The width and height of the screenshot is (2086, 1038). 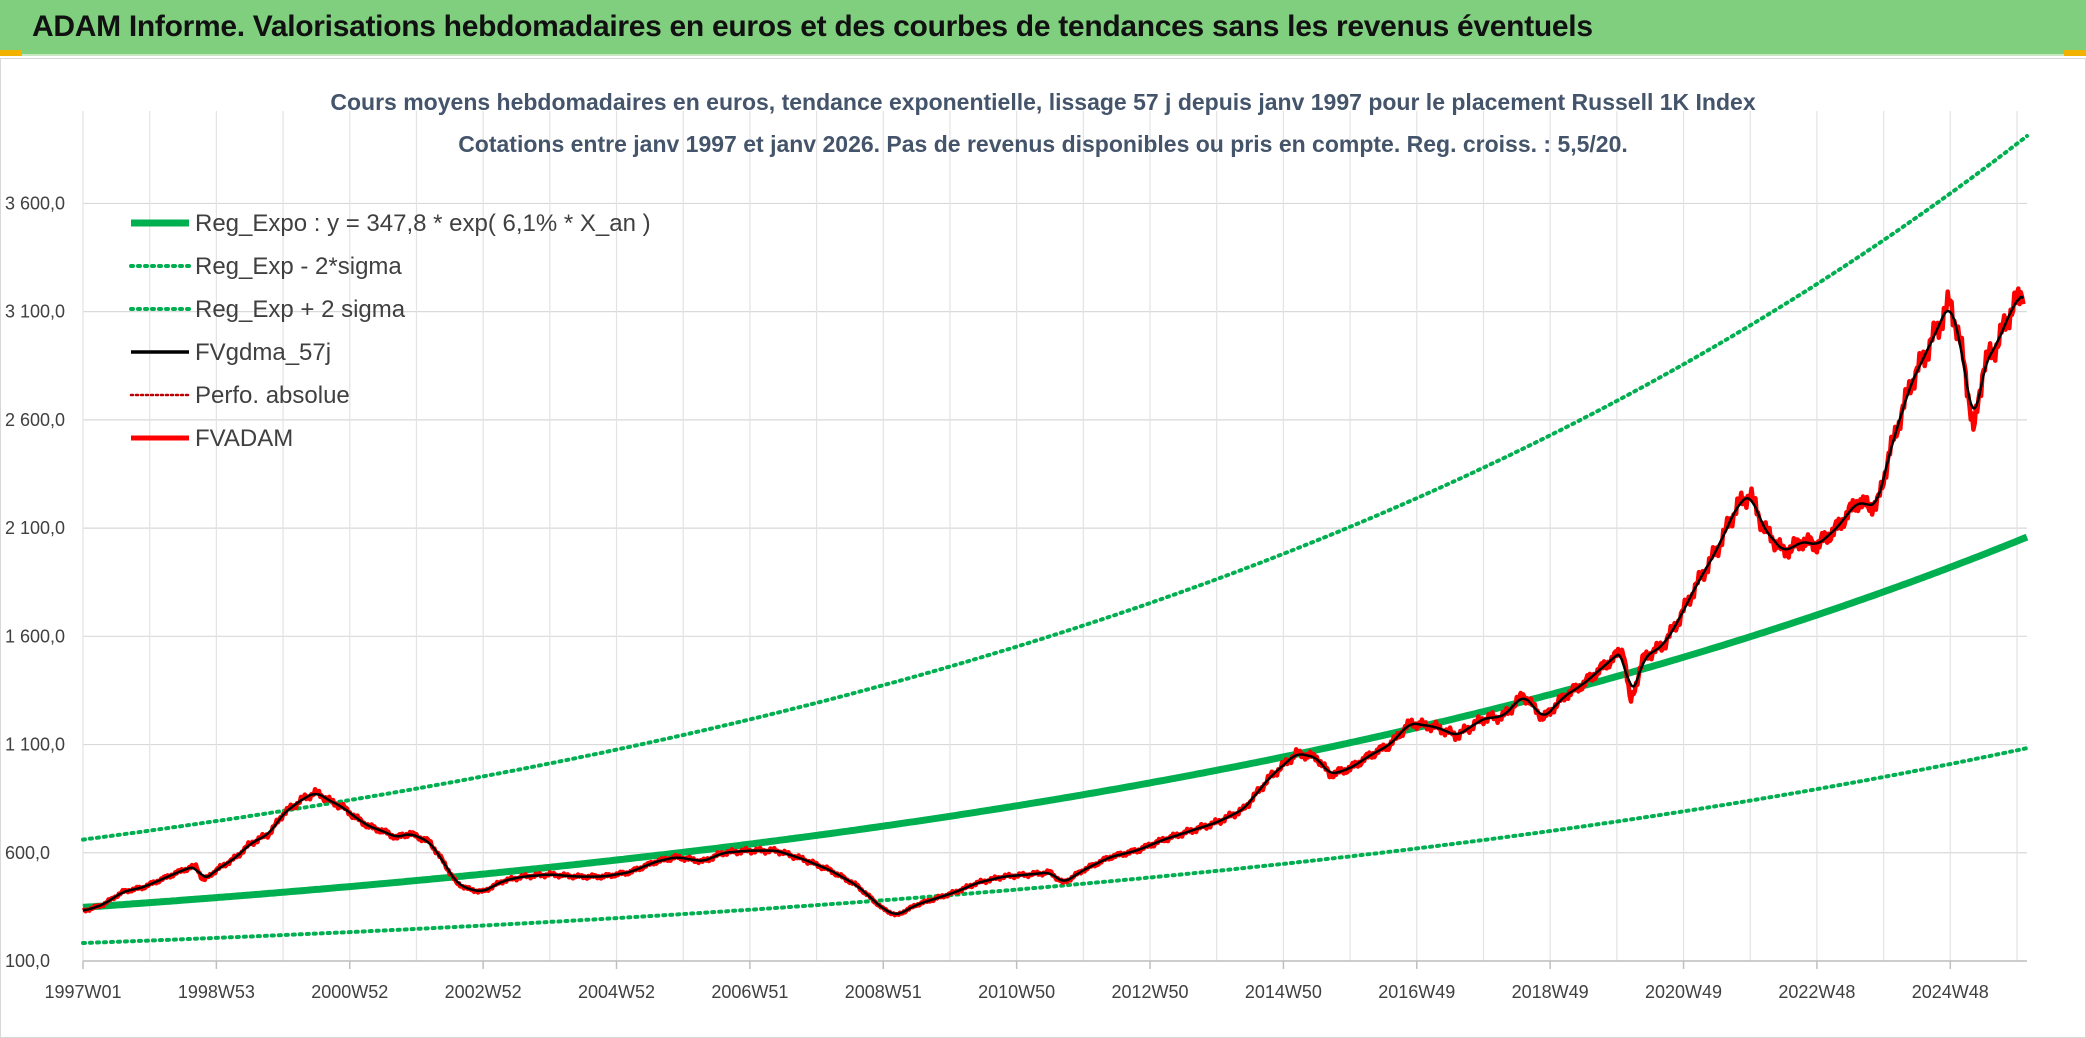 I want to click on legend-label: Perfo. absolue, so click(x=272, y=395).